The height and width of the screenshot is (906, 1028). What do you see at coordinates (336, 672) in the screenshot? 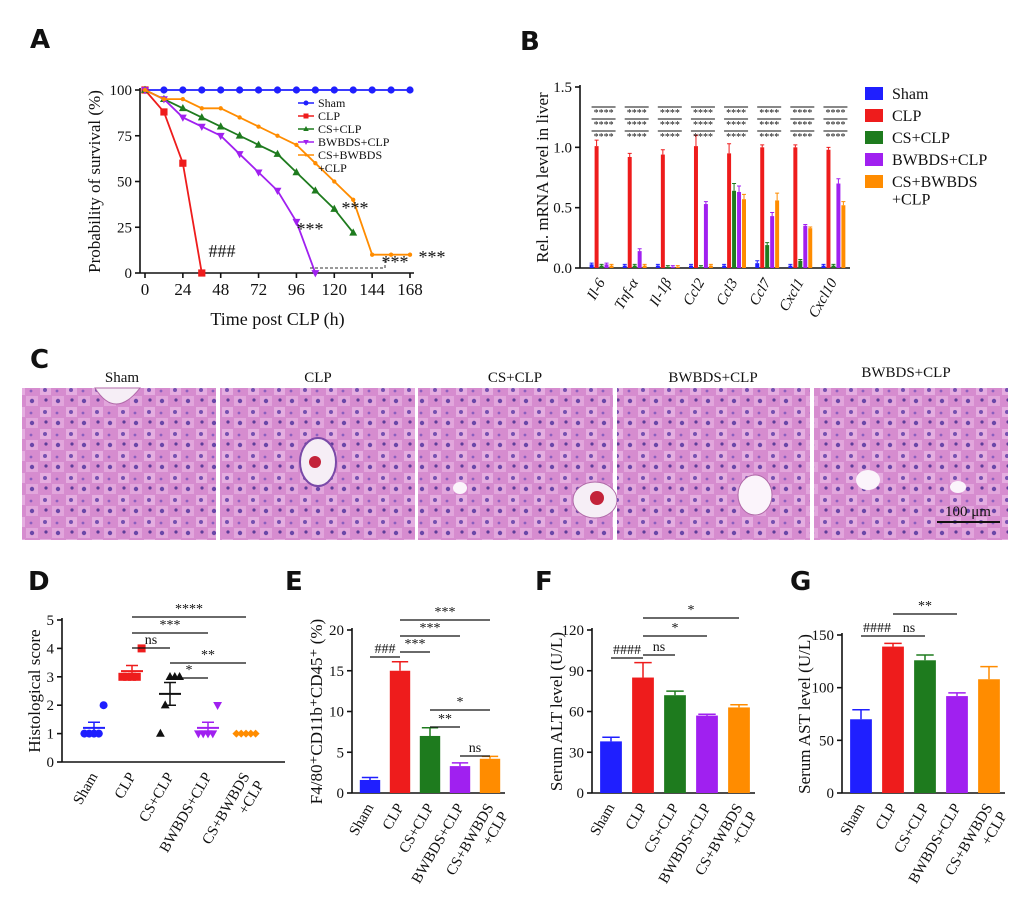
I see `y-tick-label: 15` at bounding box center [336, 672].